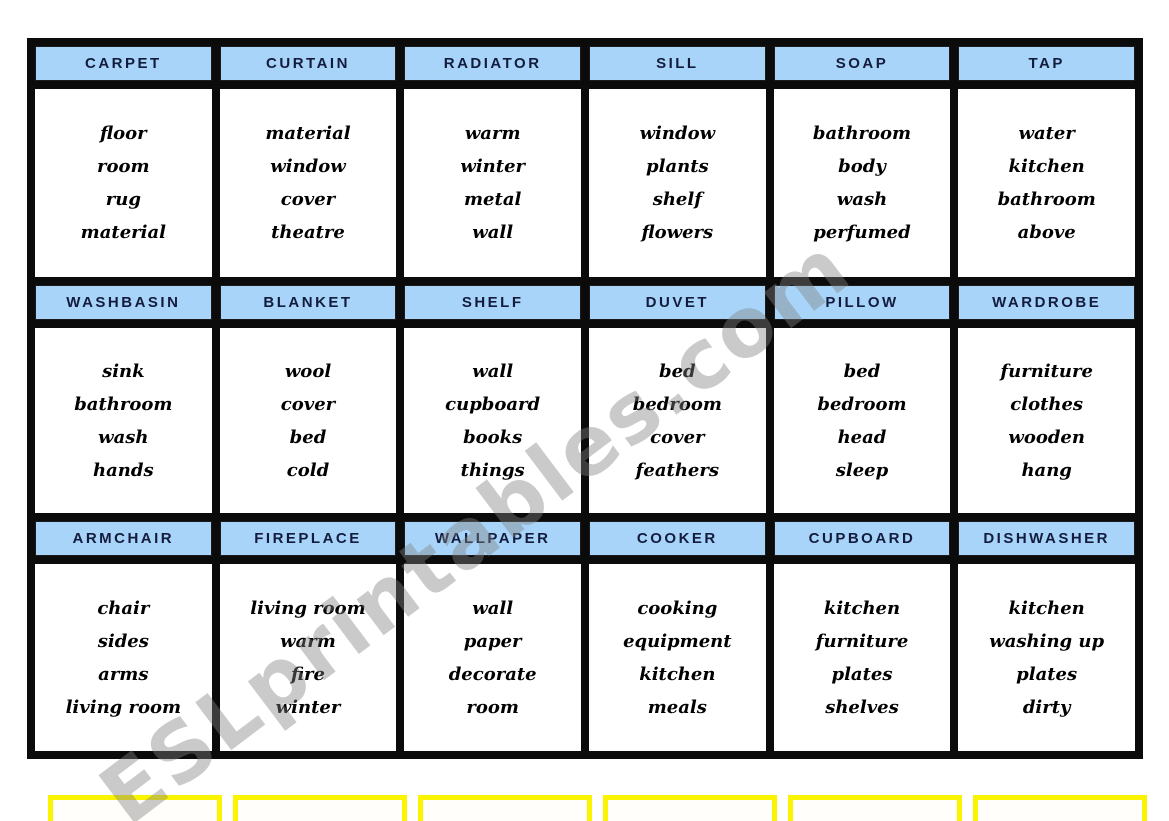  I want to click on card-title: WARDROBE, so click(1046, 302).